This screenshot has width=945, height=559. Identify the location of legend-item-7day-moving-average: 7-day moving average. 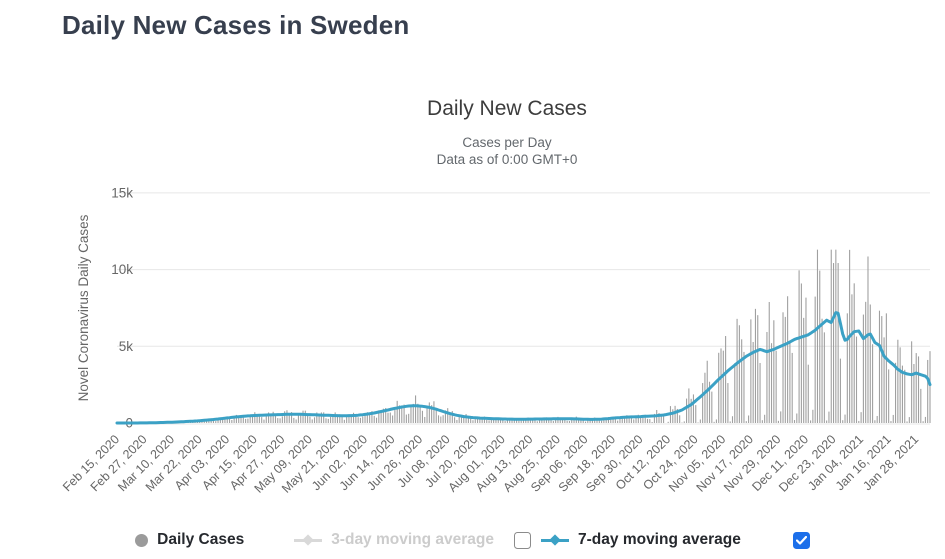
(641, 540).